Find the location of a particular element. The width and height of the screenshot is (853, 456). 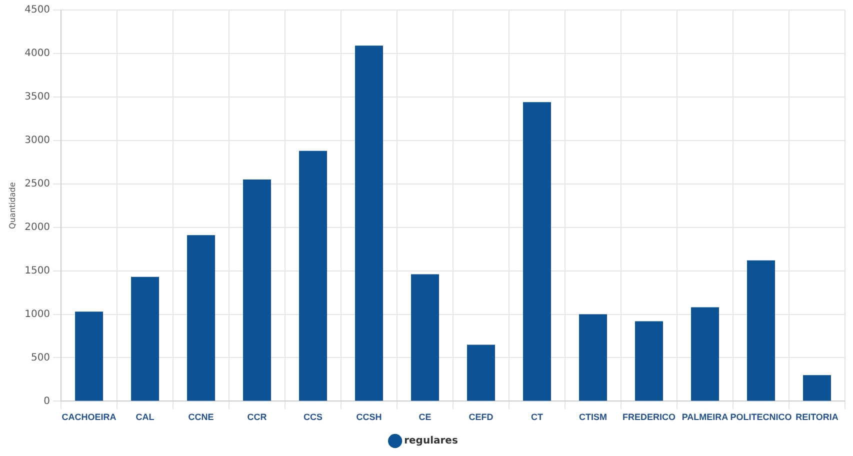

x-tick-label: CCR is located at coordinates (257, 417).